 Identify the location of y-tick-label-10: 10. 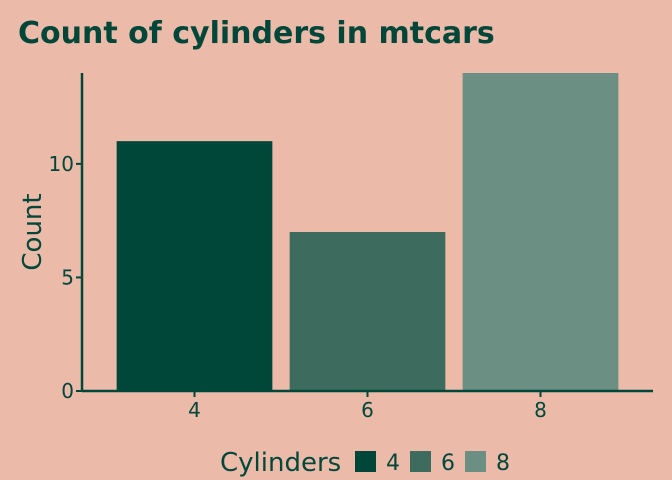
(61, 164).